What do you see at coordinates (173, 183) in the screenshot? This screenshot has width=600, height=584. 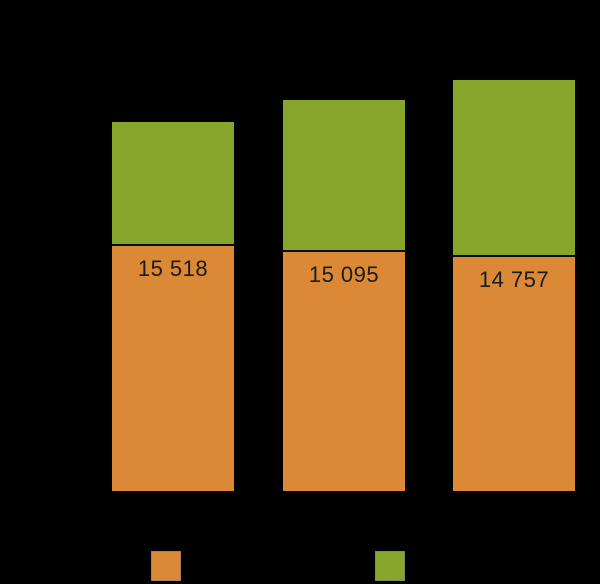 I see `bar1-green-segment` at bounding box center [173, 183].